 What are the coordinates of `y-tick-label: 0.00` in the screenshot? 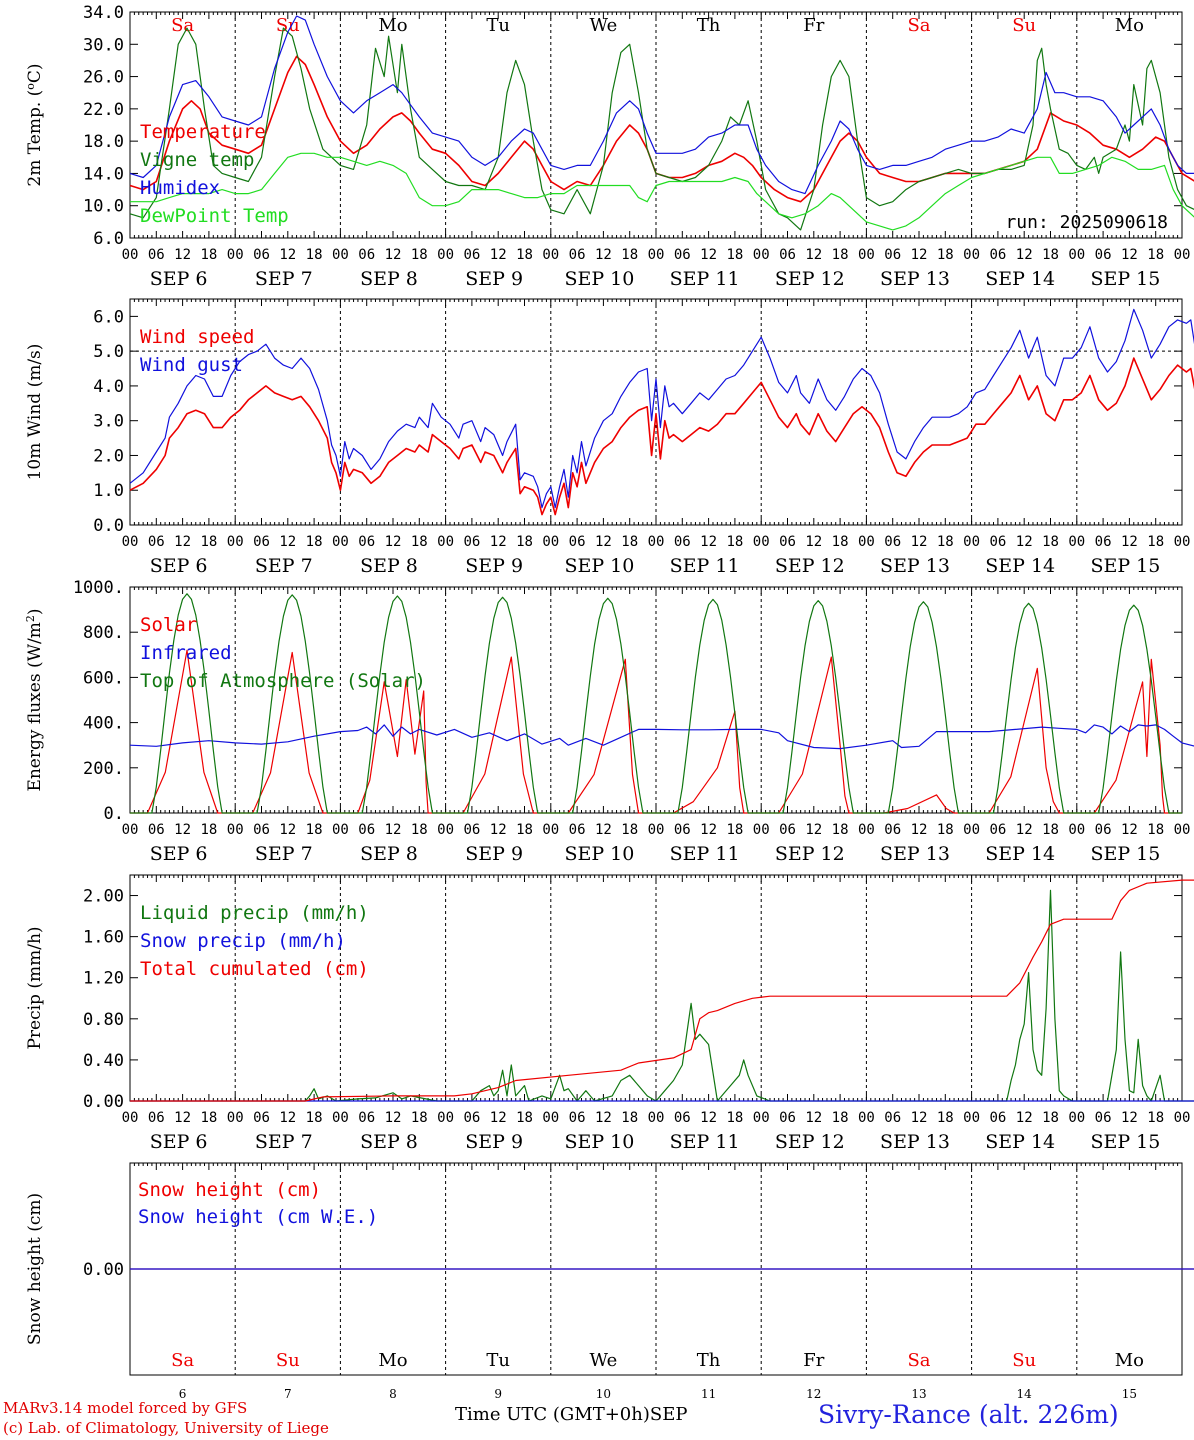 It's located at (103, 1102).